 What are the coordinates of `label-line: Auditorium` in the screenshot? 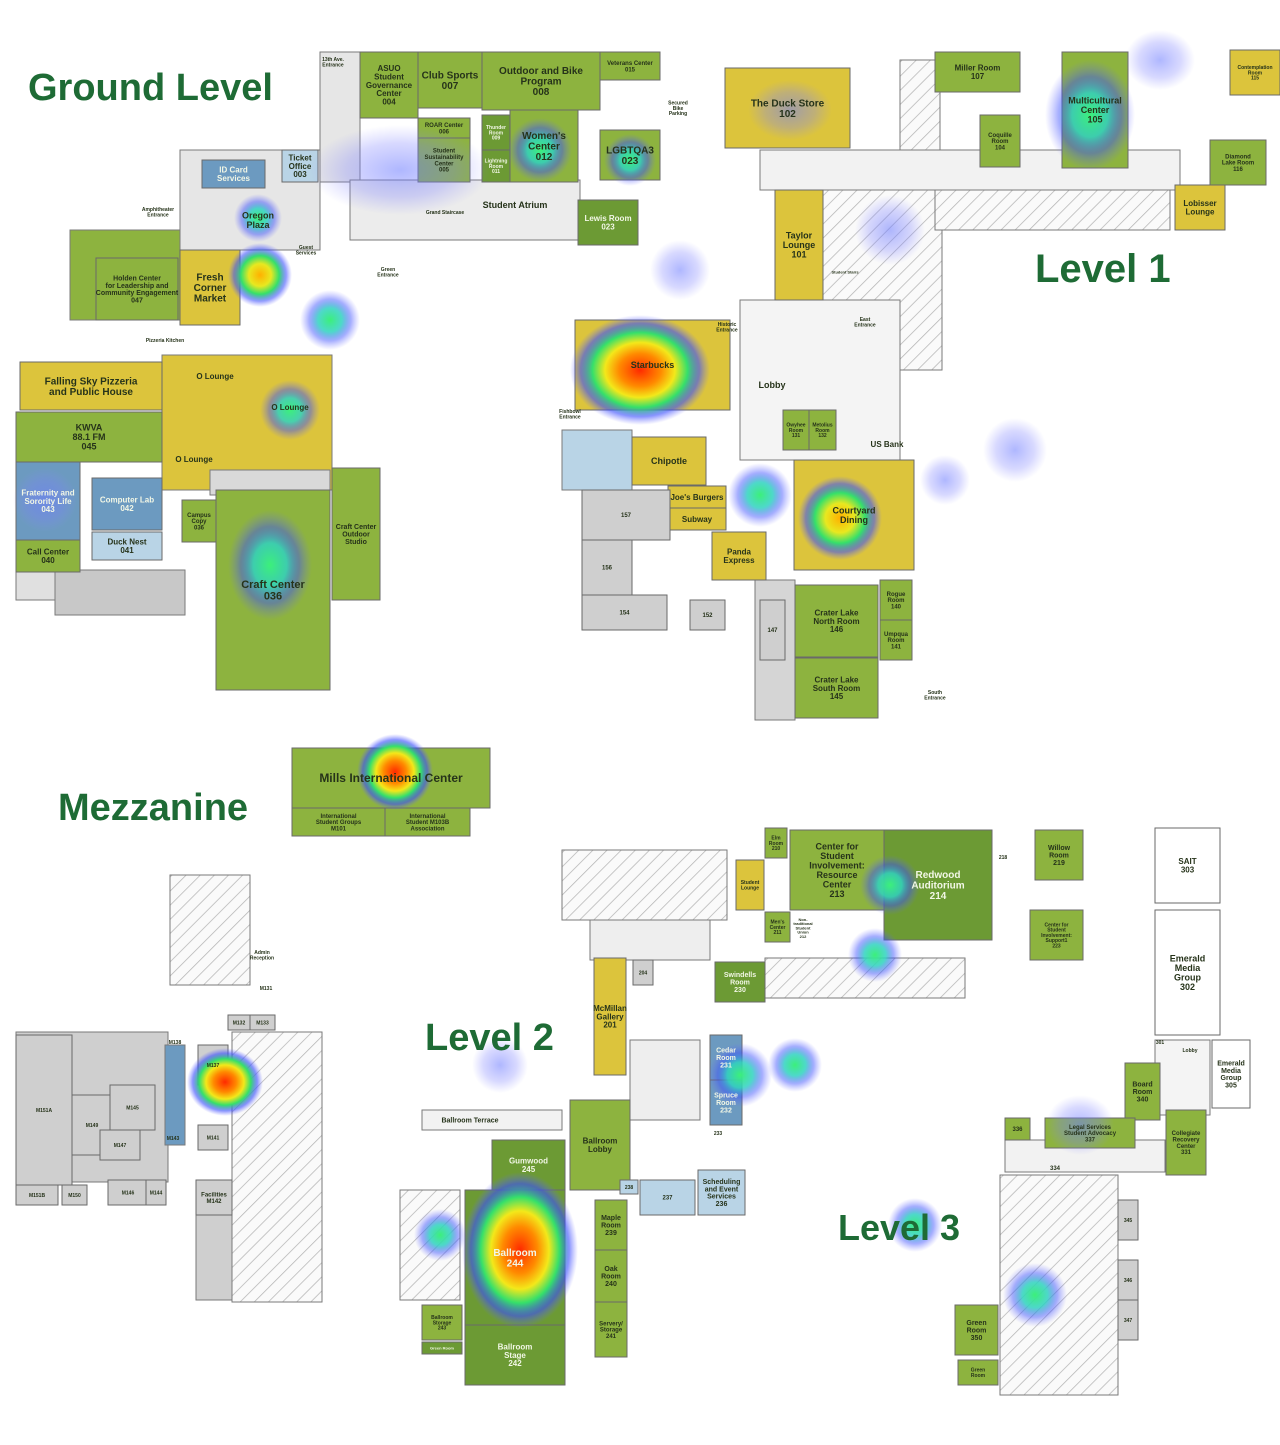 It's located at (937, 886).